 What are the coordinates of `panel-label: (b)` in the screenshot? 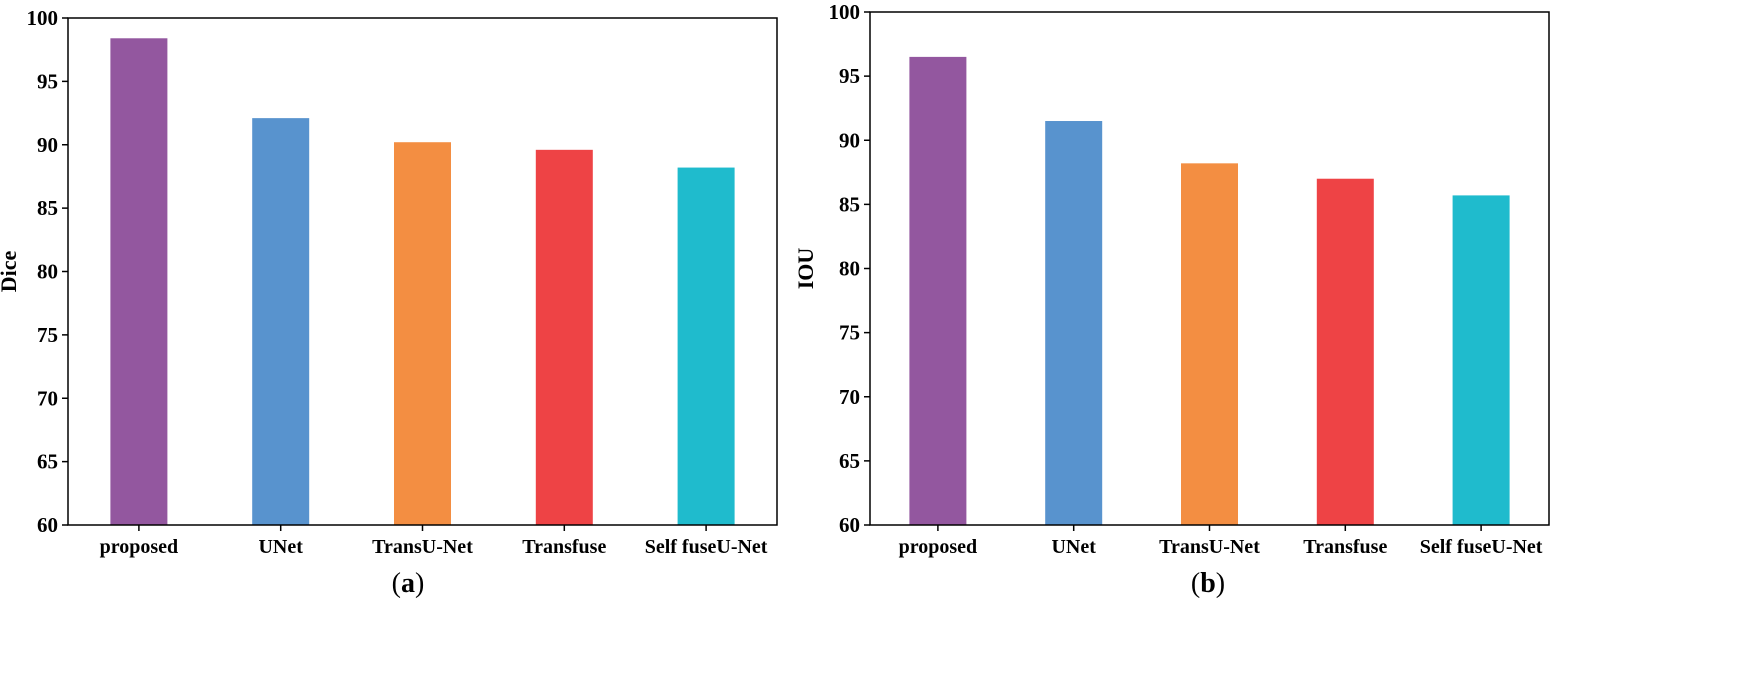 It's located at (1208, 583).